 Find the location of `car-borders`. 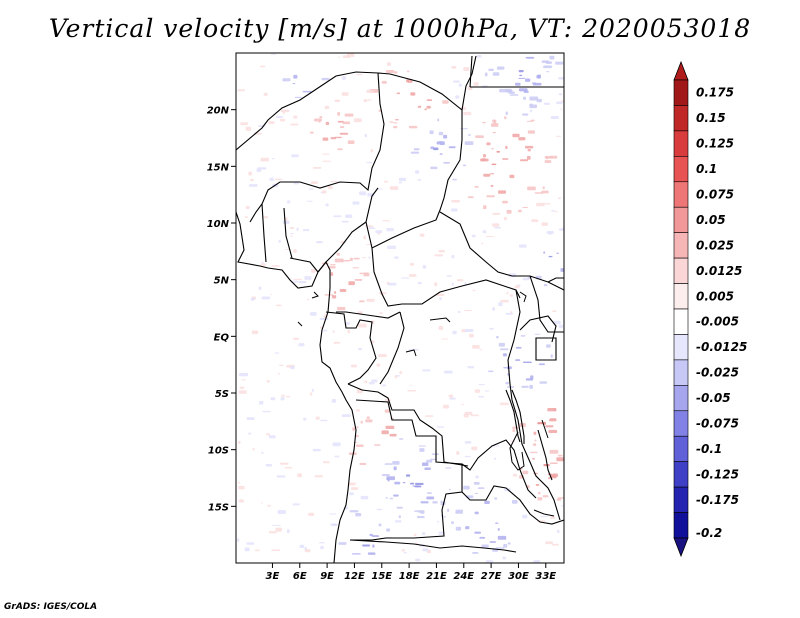

car-borders is located at coordinates (467, 259).